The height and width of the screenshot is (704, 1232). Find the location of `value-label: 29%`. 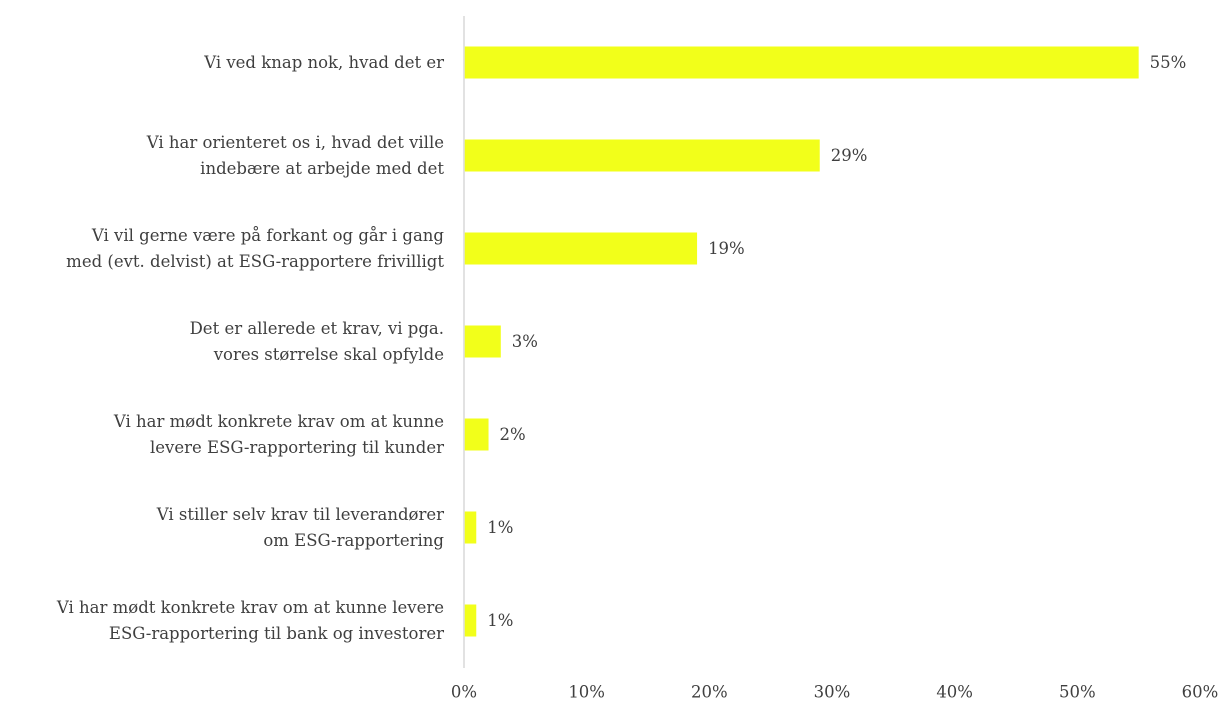

value-label: 29% is located at coordinates (849, 155).